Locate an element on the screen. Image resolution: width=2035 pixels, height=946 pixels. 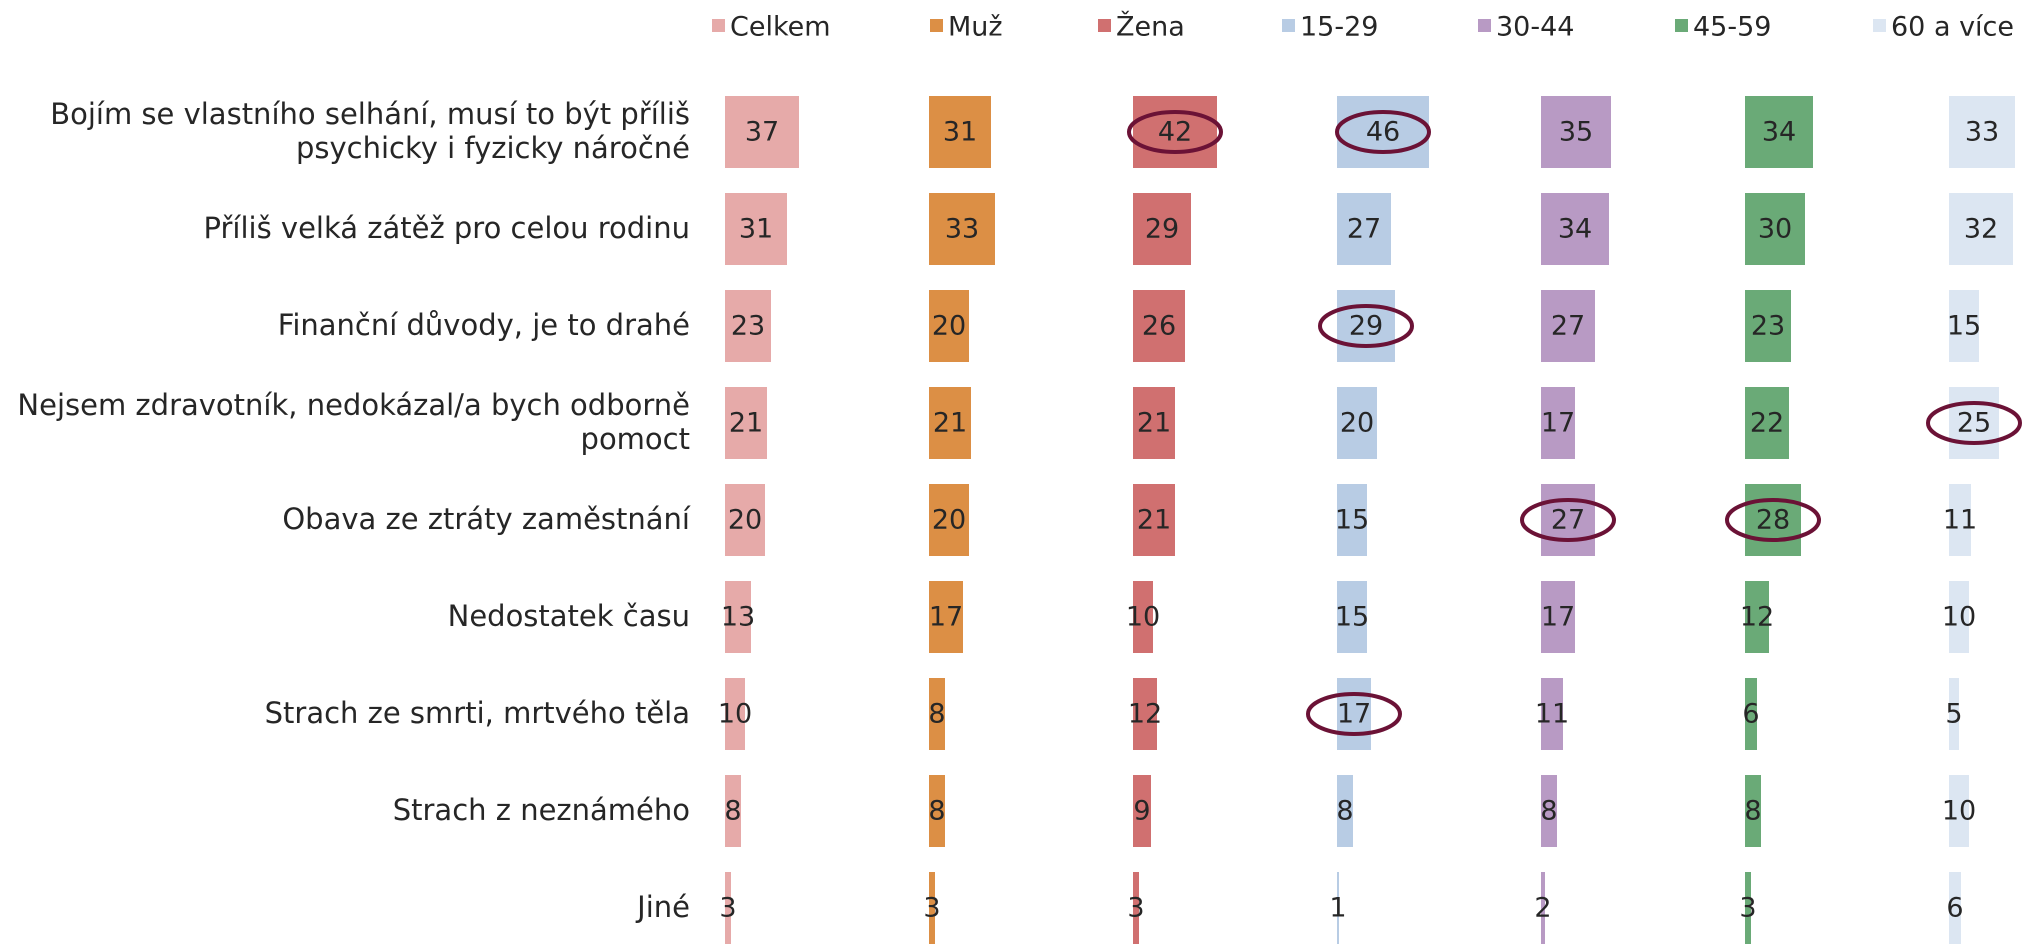
value-label: 42 is located at coordinates (1175, 132).